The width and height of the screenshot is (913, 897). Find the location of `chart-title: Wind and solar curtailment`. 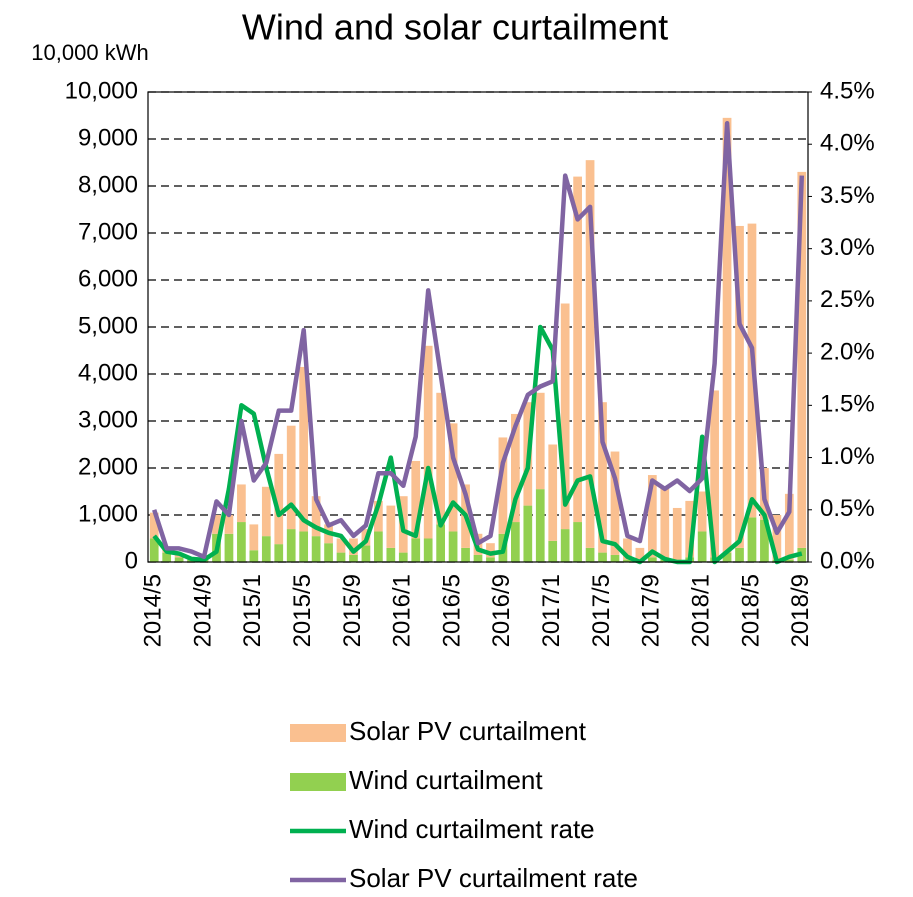

chart-title: Wind and solar curtailment is located at coordinates (455, 27).